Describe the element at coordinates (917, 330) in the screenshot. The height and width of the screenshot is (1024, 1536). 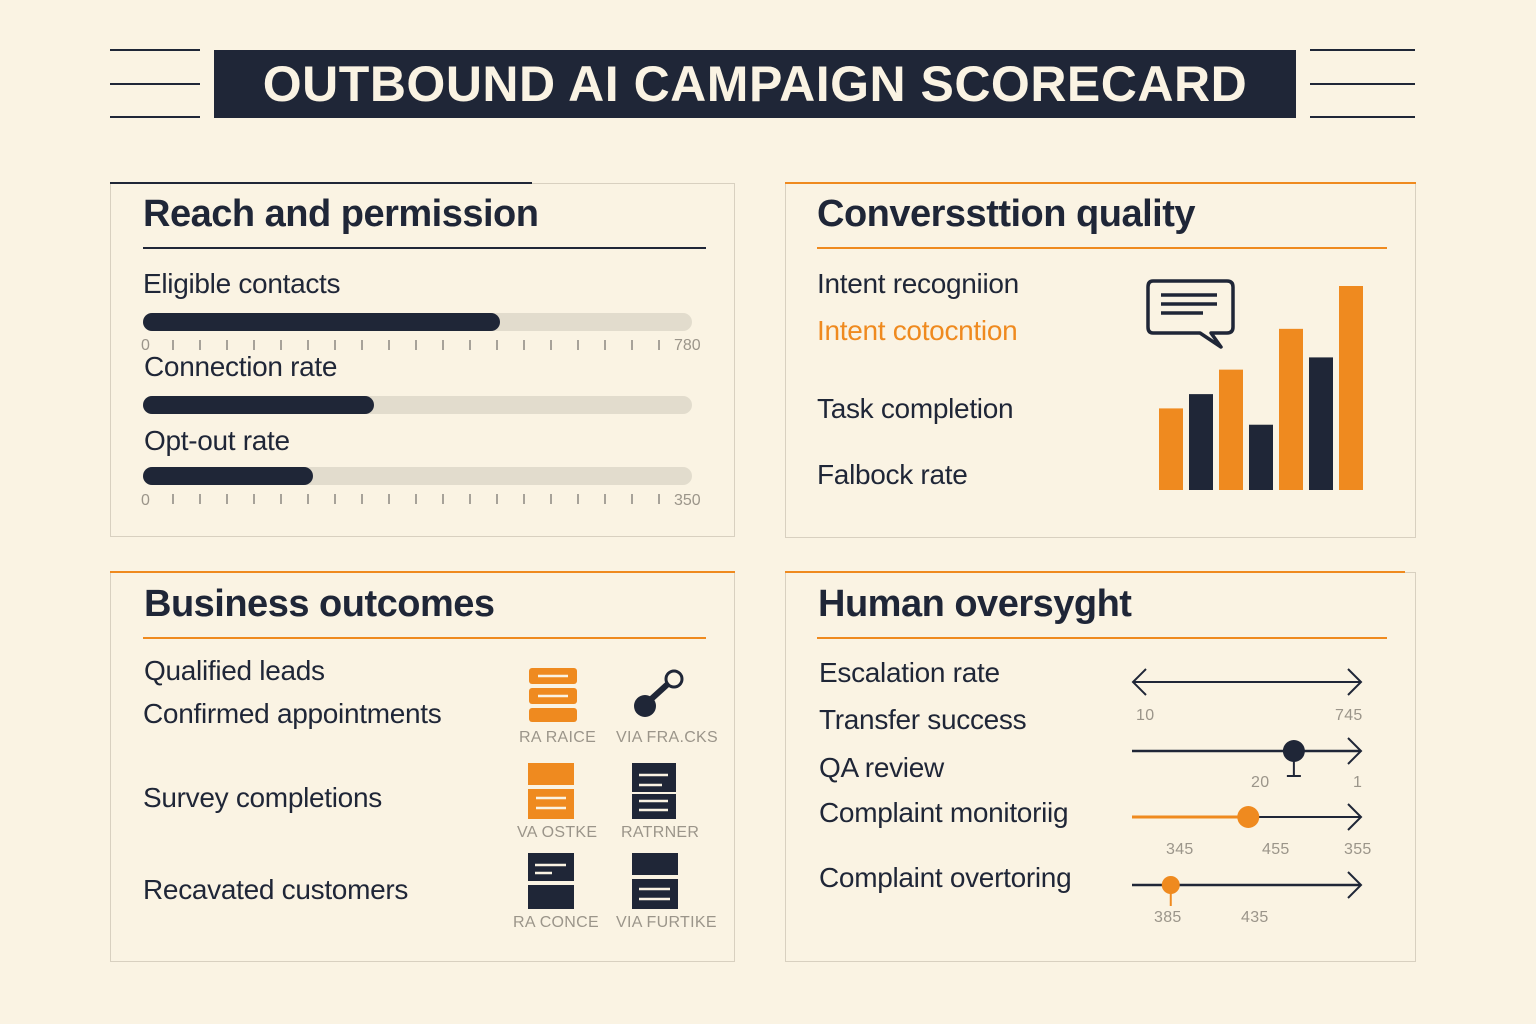
I see `intent-detection-label: Intent cotocntion` at that location.